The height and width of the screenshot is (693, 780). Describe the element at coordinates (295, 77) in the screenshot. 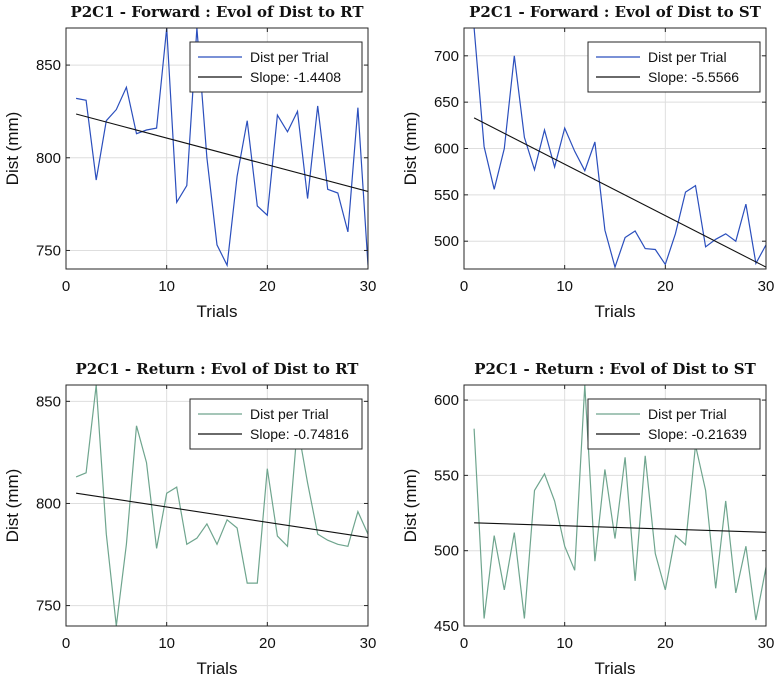

I see `legend-entry: Slope: -1.4408` at that location.